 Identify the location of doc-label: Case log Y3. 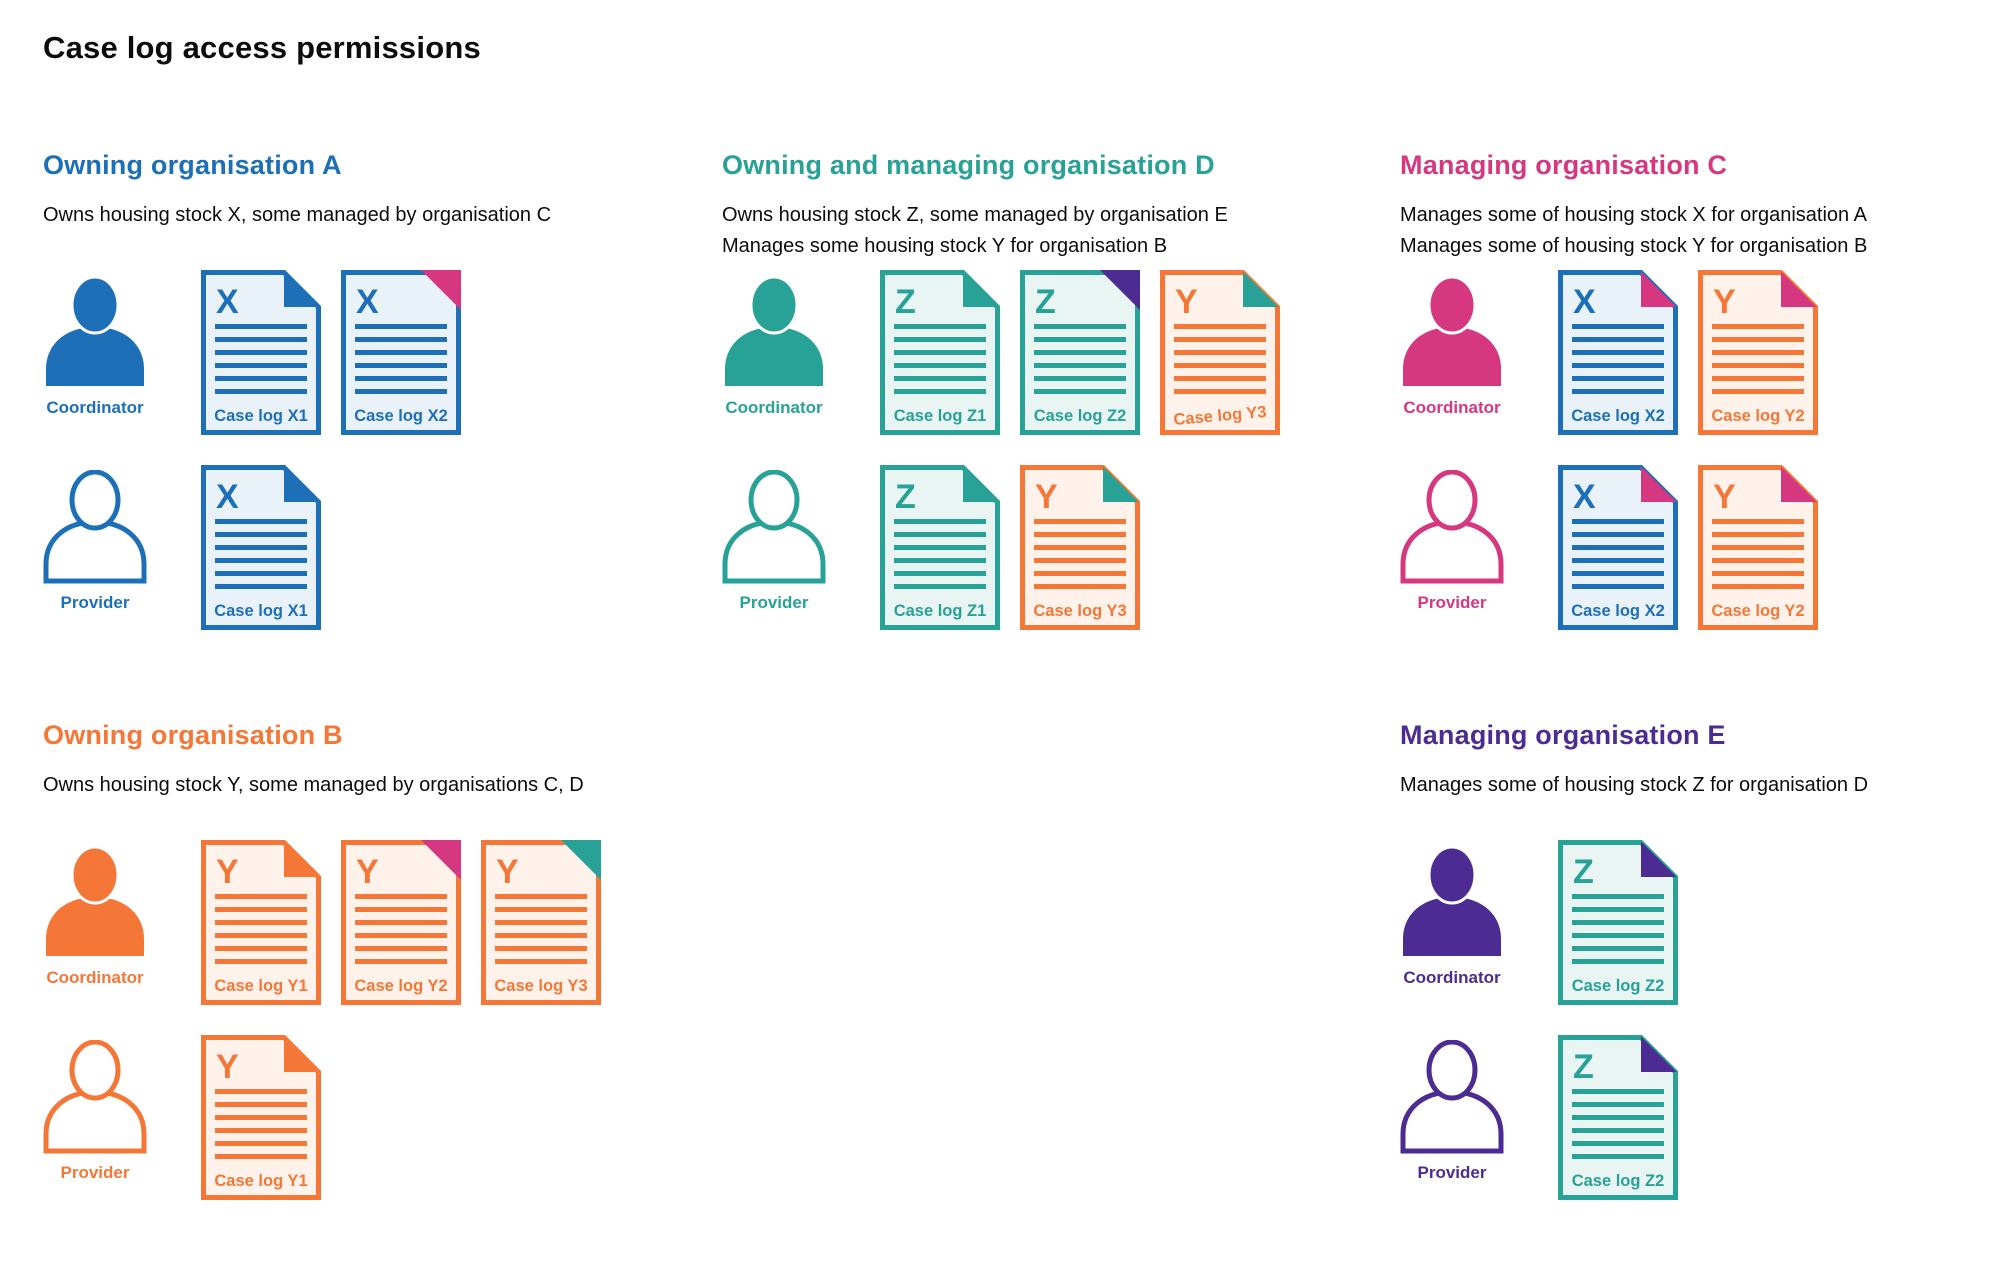
(1079, 611).